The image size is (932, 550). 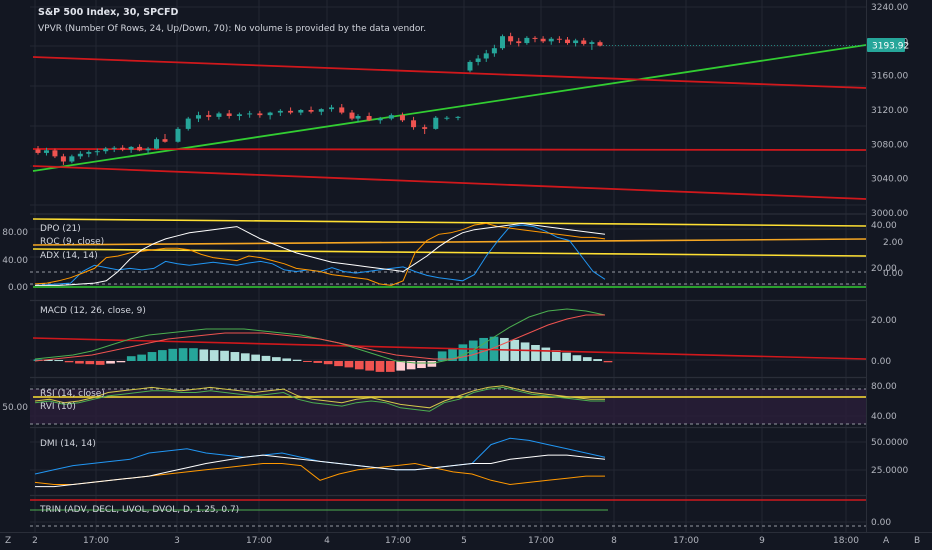 I want to click on right-tick: 0.00, so click(x=881, y=362).